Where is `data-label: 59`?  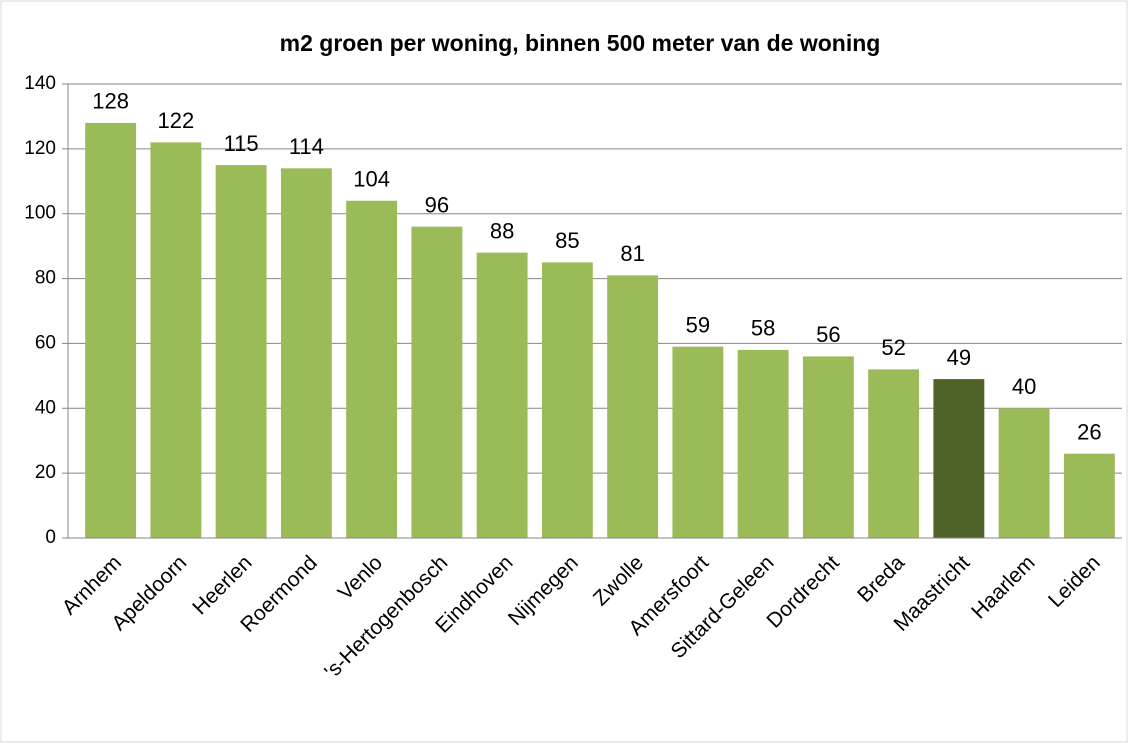
data-label: 59 is located at coordinates (698, 324).